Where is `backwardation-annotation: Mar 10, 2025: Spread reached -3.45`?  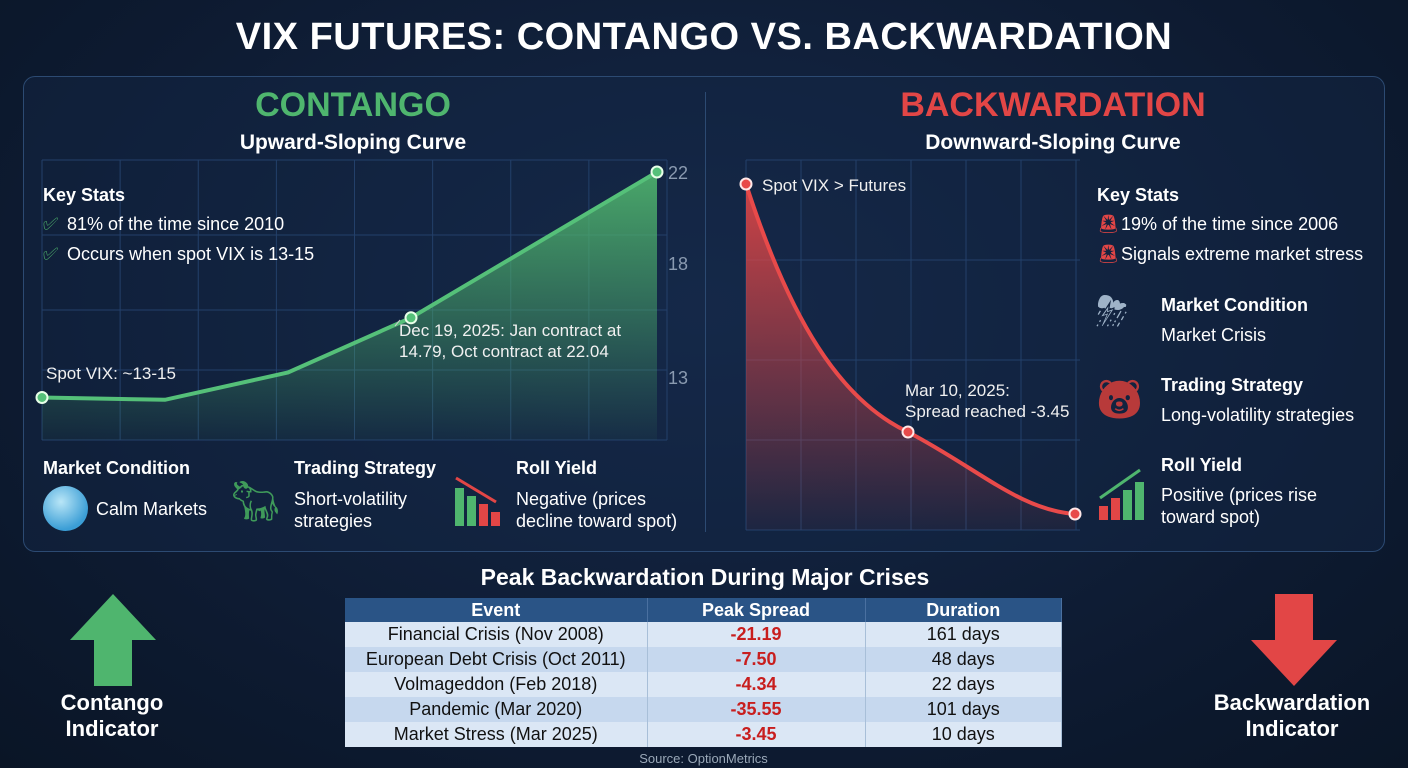
backwardation-annotation: Mar 10, 2025: Spread reached -3.45 is located at coordinates (987, 401).